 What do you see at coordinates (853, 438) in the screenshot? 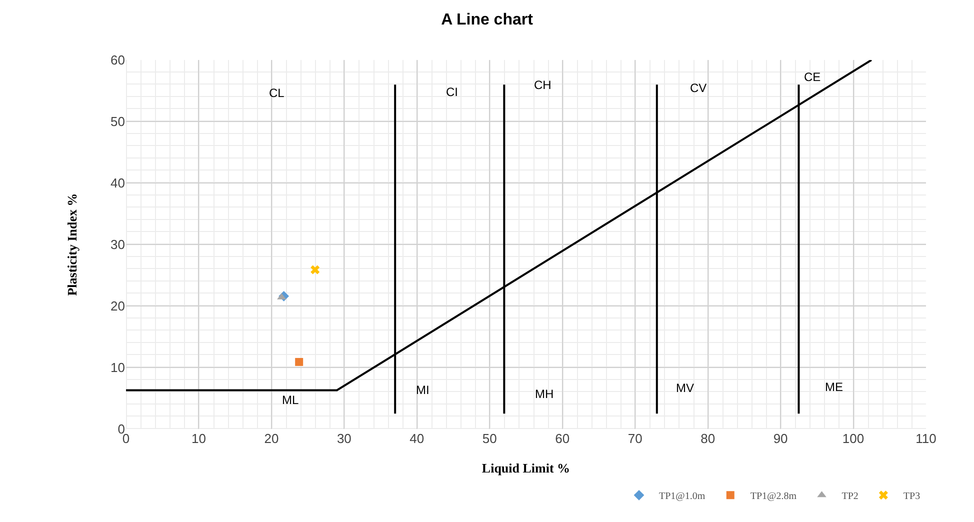
I see `x-tick-label: 100` at bounding box center [853, 438].